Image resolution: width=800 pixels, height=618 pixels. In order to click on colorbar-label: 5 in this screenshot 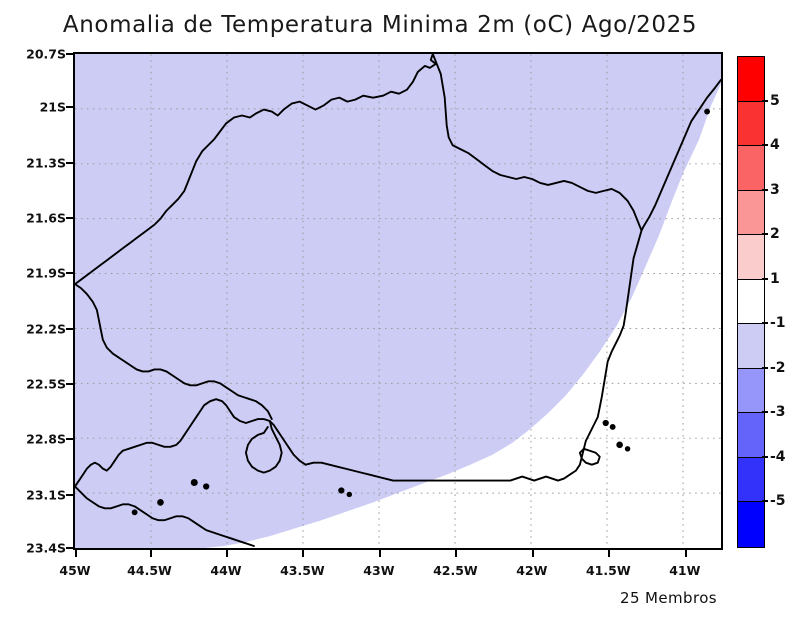, I will do `click(775, 100)`.